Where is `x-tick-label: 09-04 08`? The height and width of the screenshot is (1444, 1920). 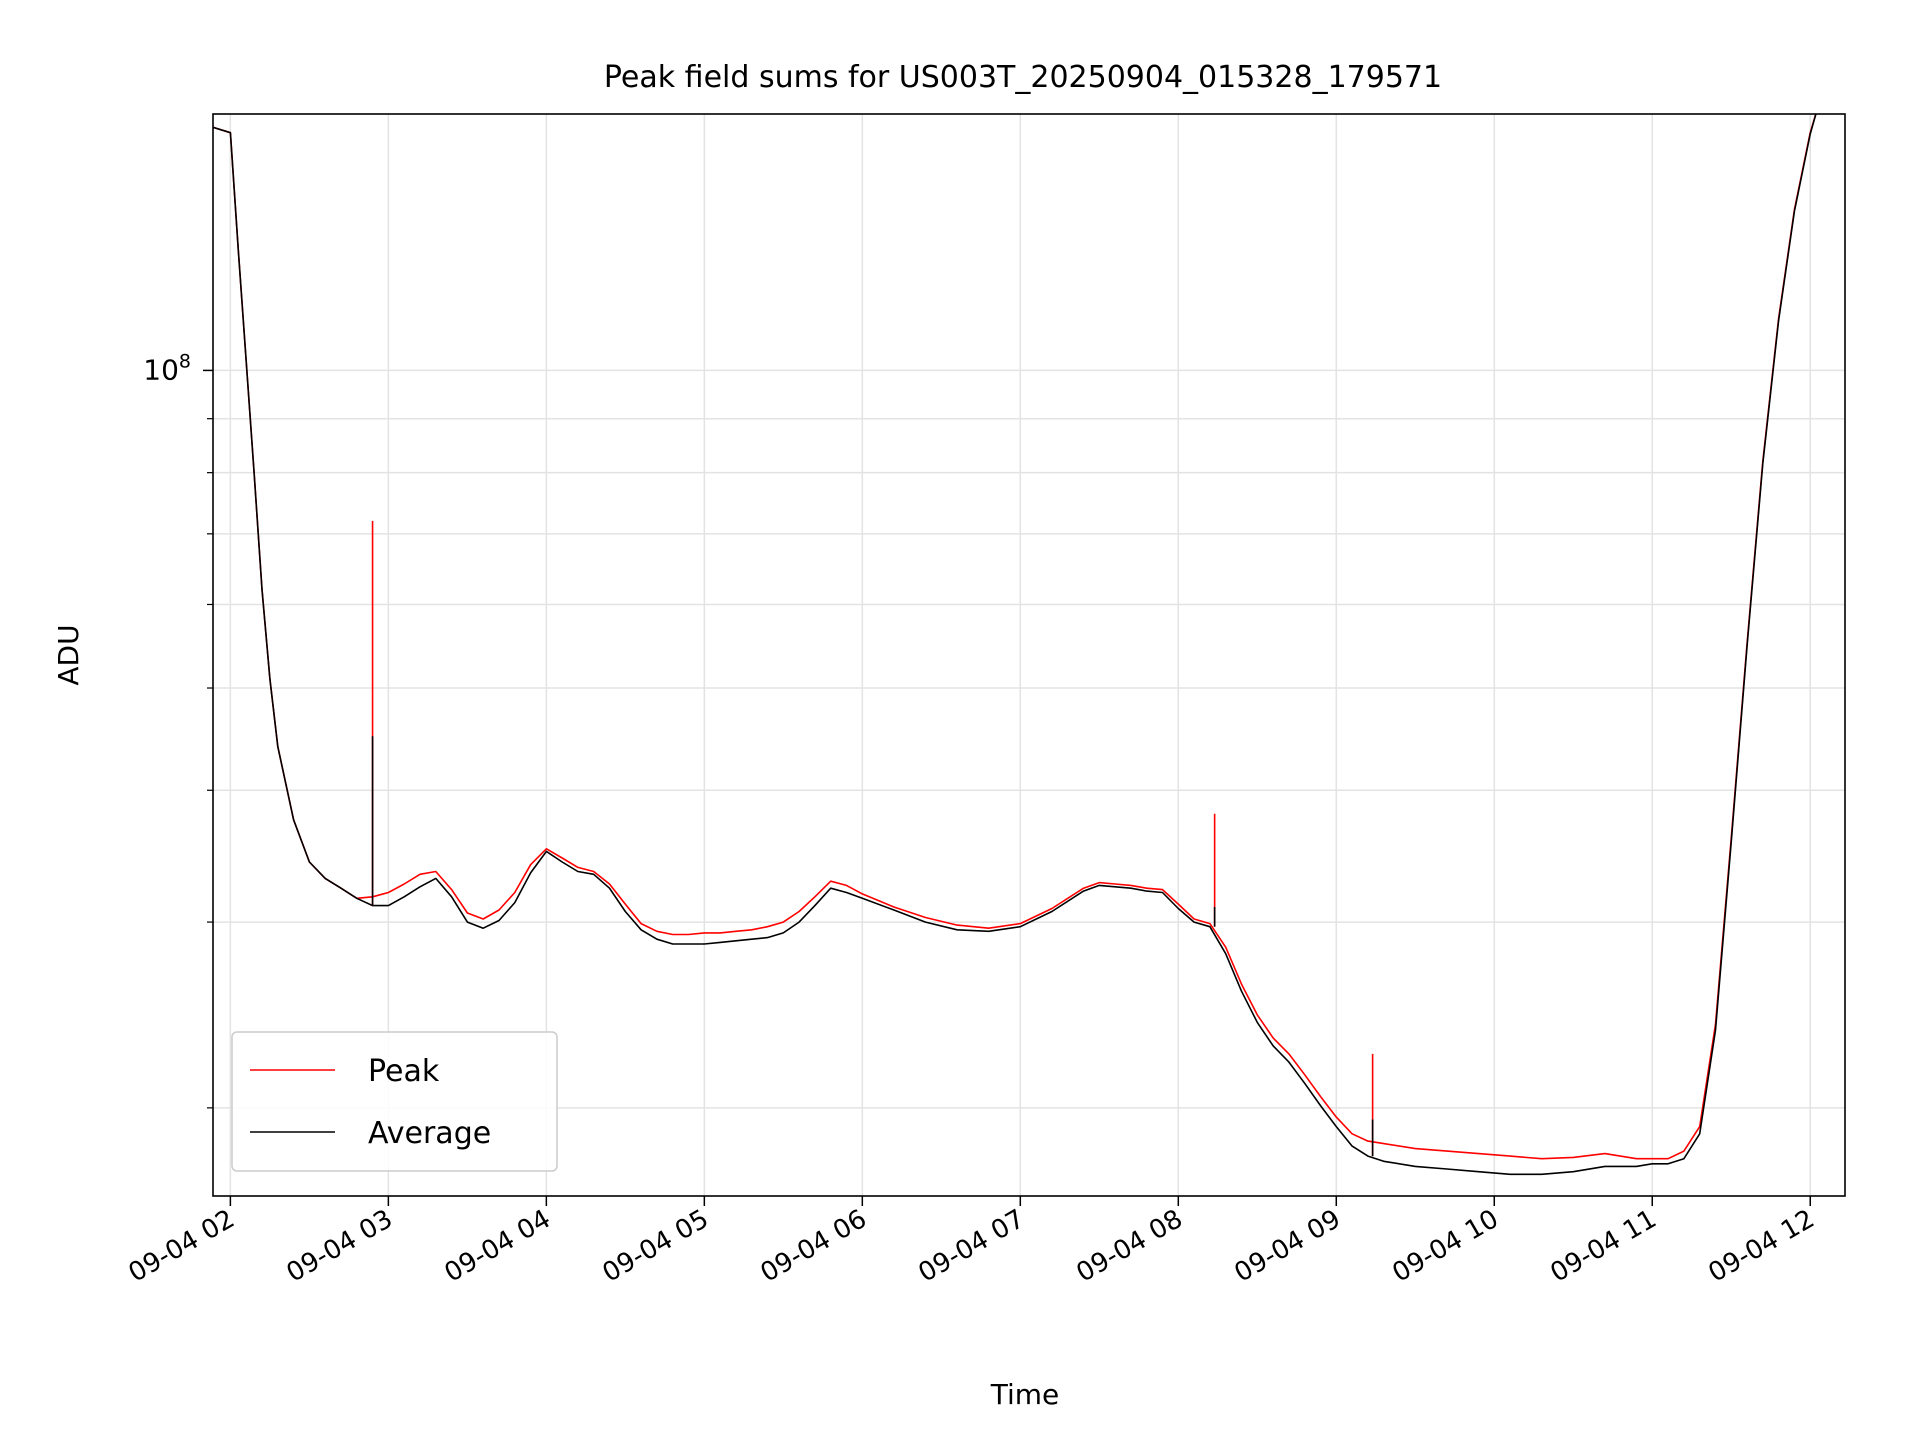 x-tick-label: 09-04 08 is located at coordinates (1130, 1246).